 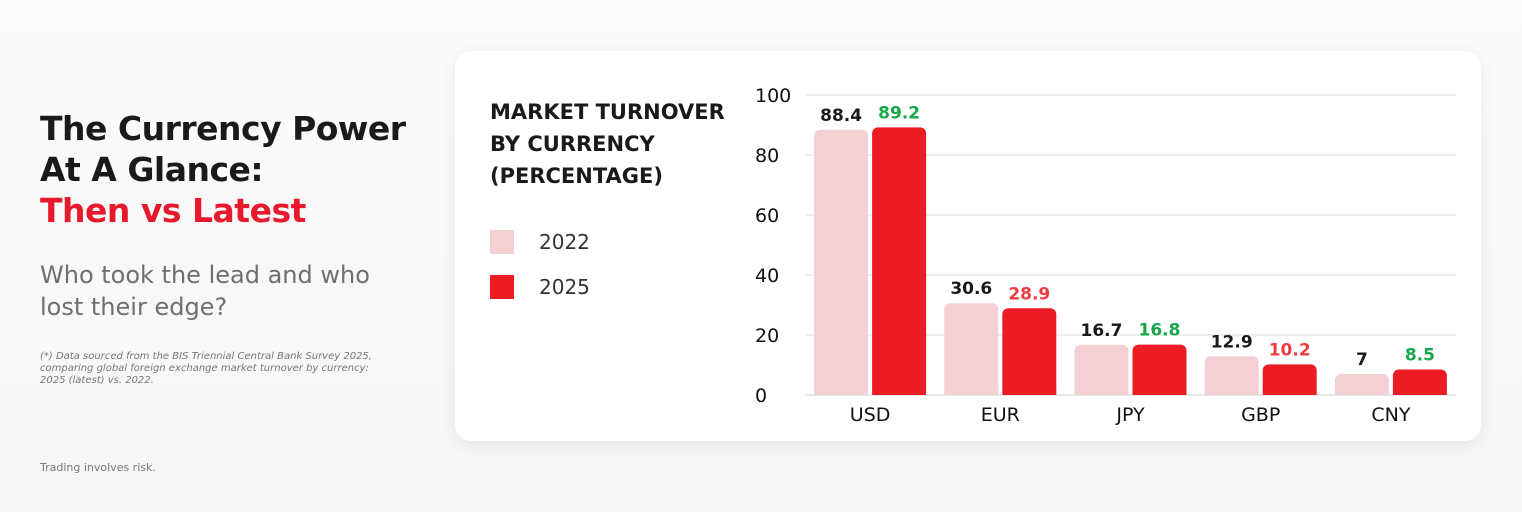 What do you see at coordinates (1160, 331) in the screenshot?
I see `data-label-2025-jpy: 16.8` at bounding box center [1160, 331].